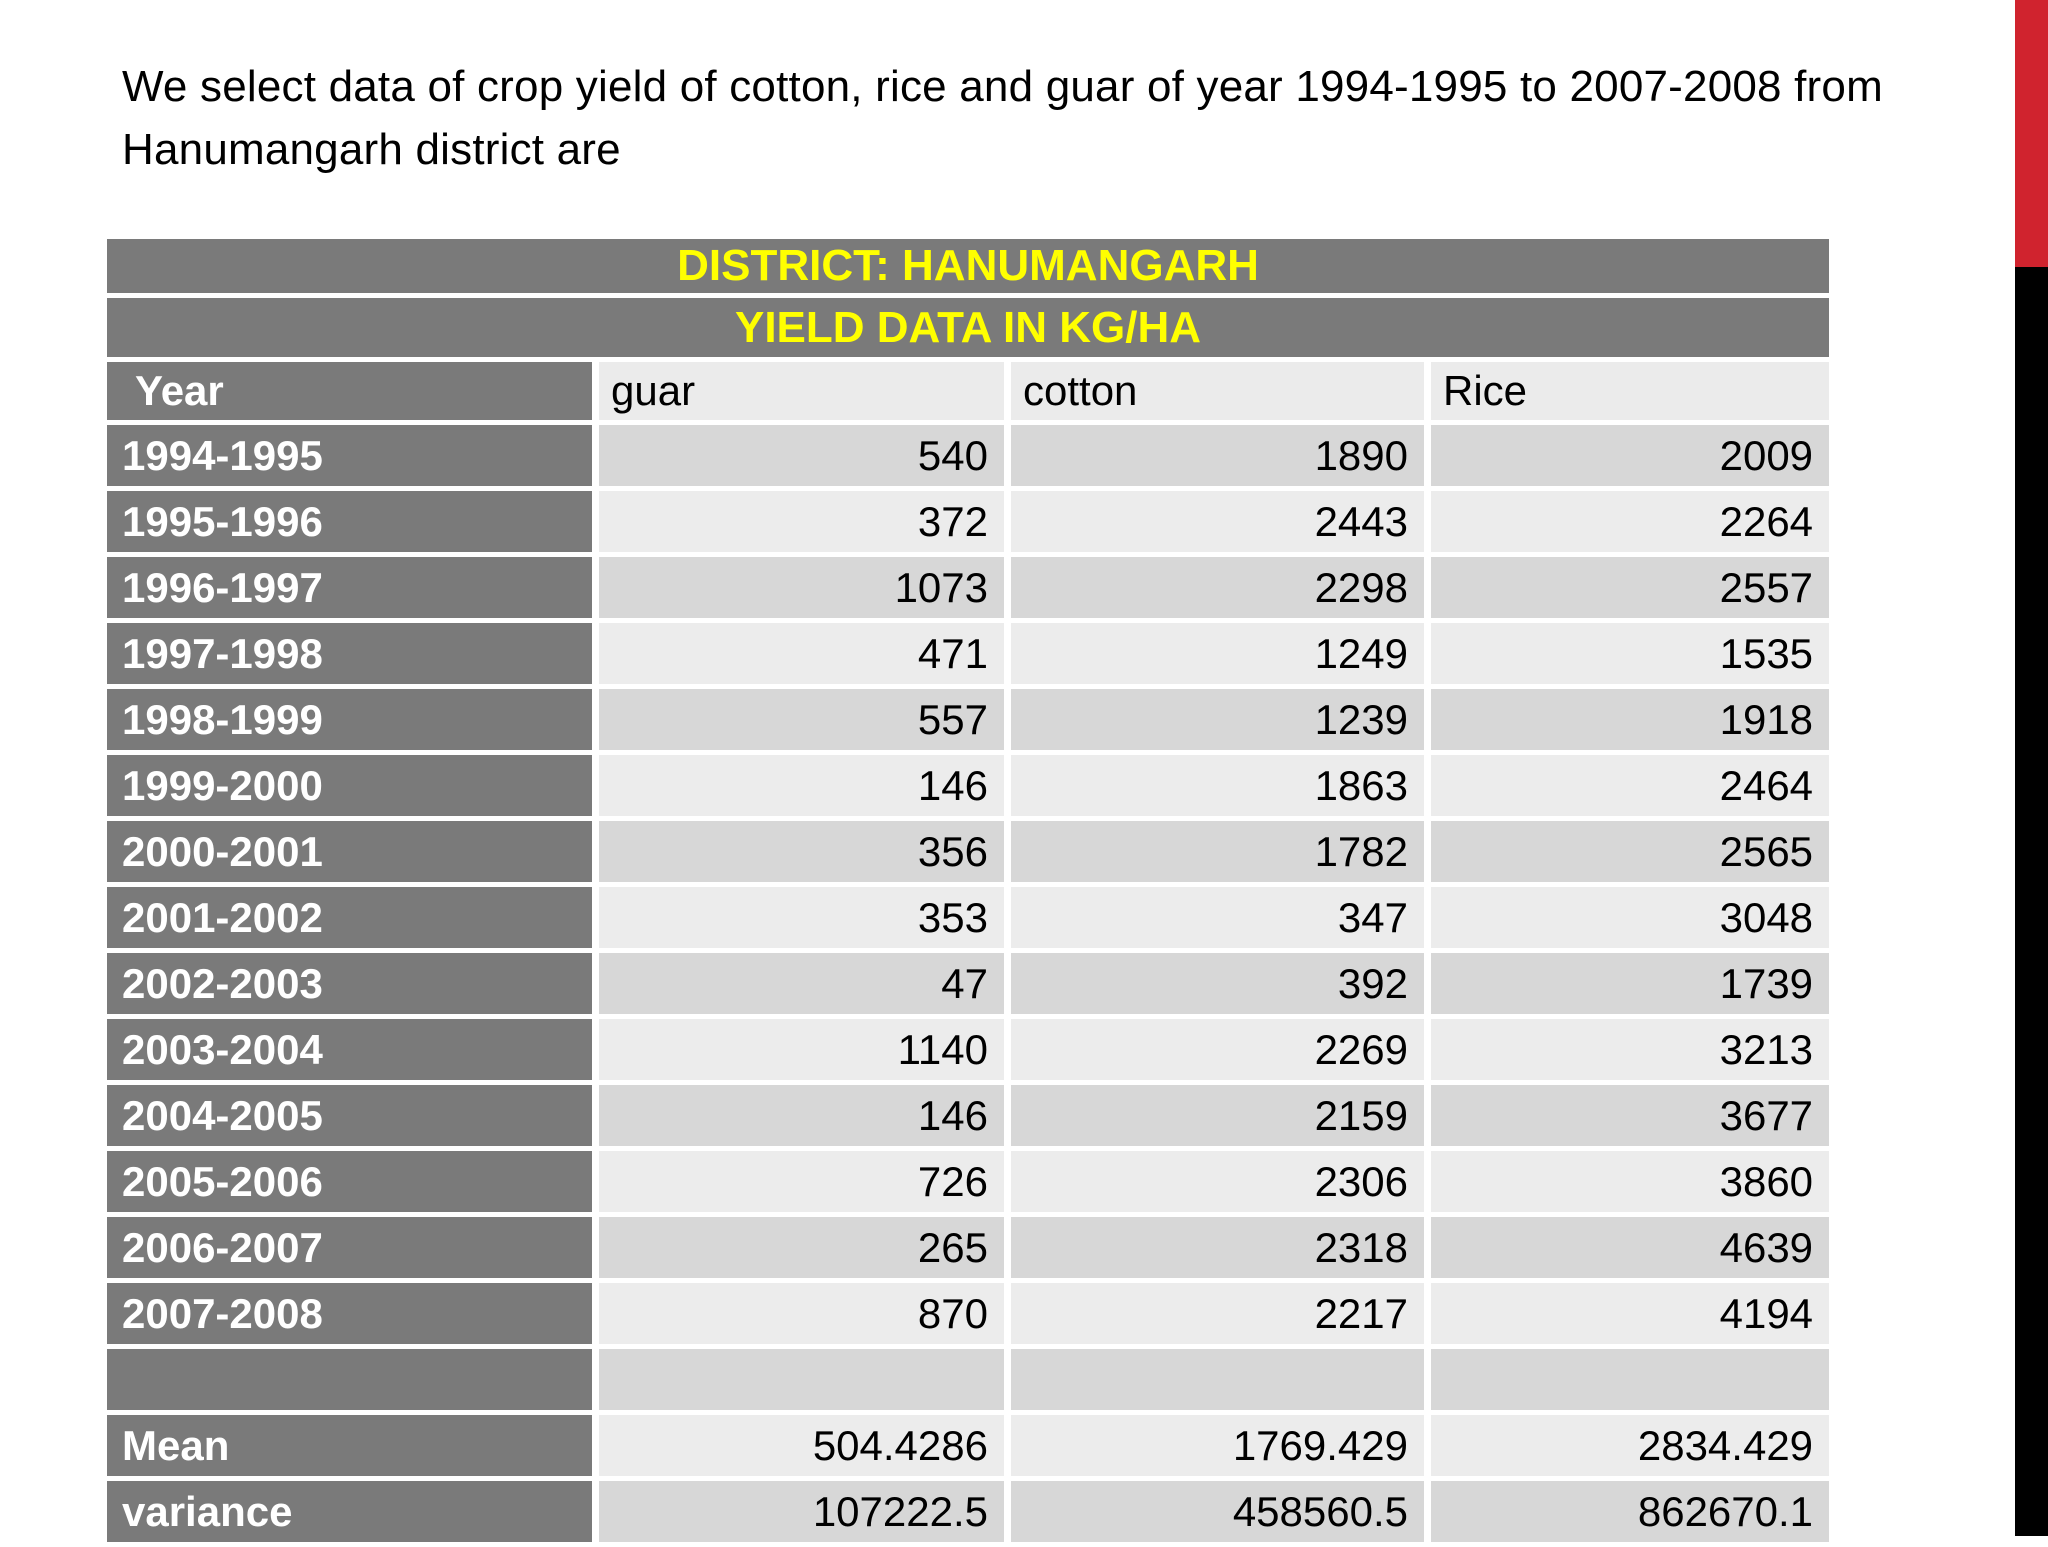 The width and height of the screenshot is (2048, 1547). I want to click on value-cell: 392, so click(1217, 983).